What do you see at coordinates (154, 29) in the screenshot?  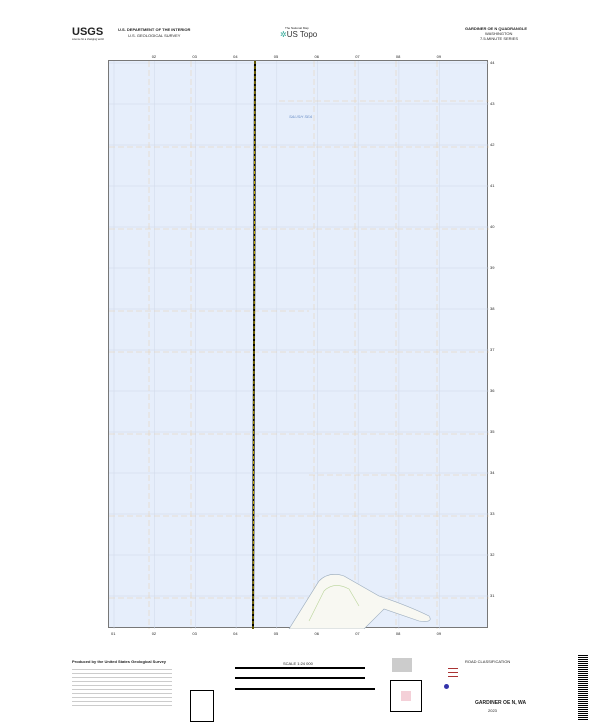 I see `department: U.S. DEPARTMENT OF THE INTERIOR` at bounding box center [154, 29].